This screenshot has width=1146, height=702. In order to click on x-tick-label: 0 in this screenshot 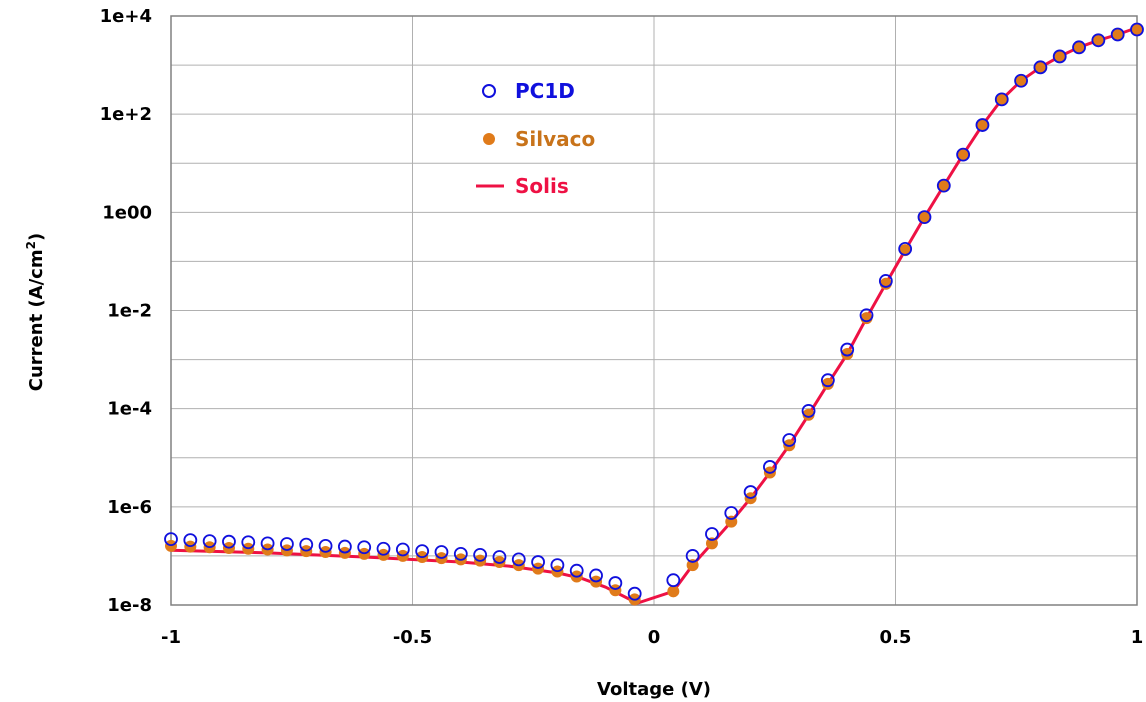, I will do `click(654, 637)`.